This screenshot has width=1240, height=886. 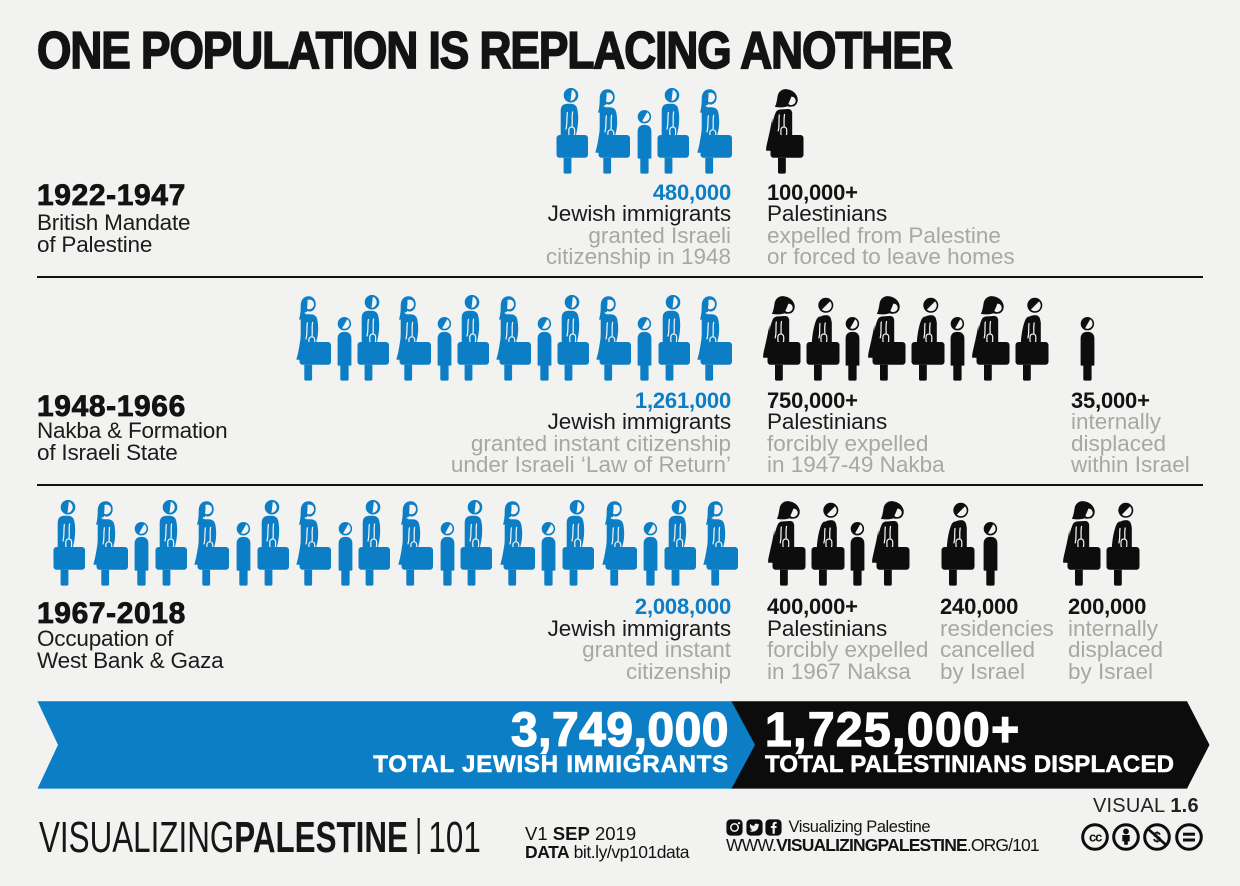 I want to click on svg-text: cc, so click(x=1095, y=836).